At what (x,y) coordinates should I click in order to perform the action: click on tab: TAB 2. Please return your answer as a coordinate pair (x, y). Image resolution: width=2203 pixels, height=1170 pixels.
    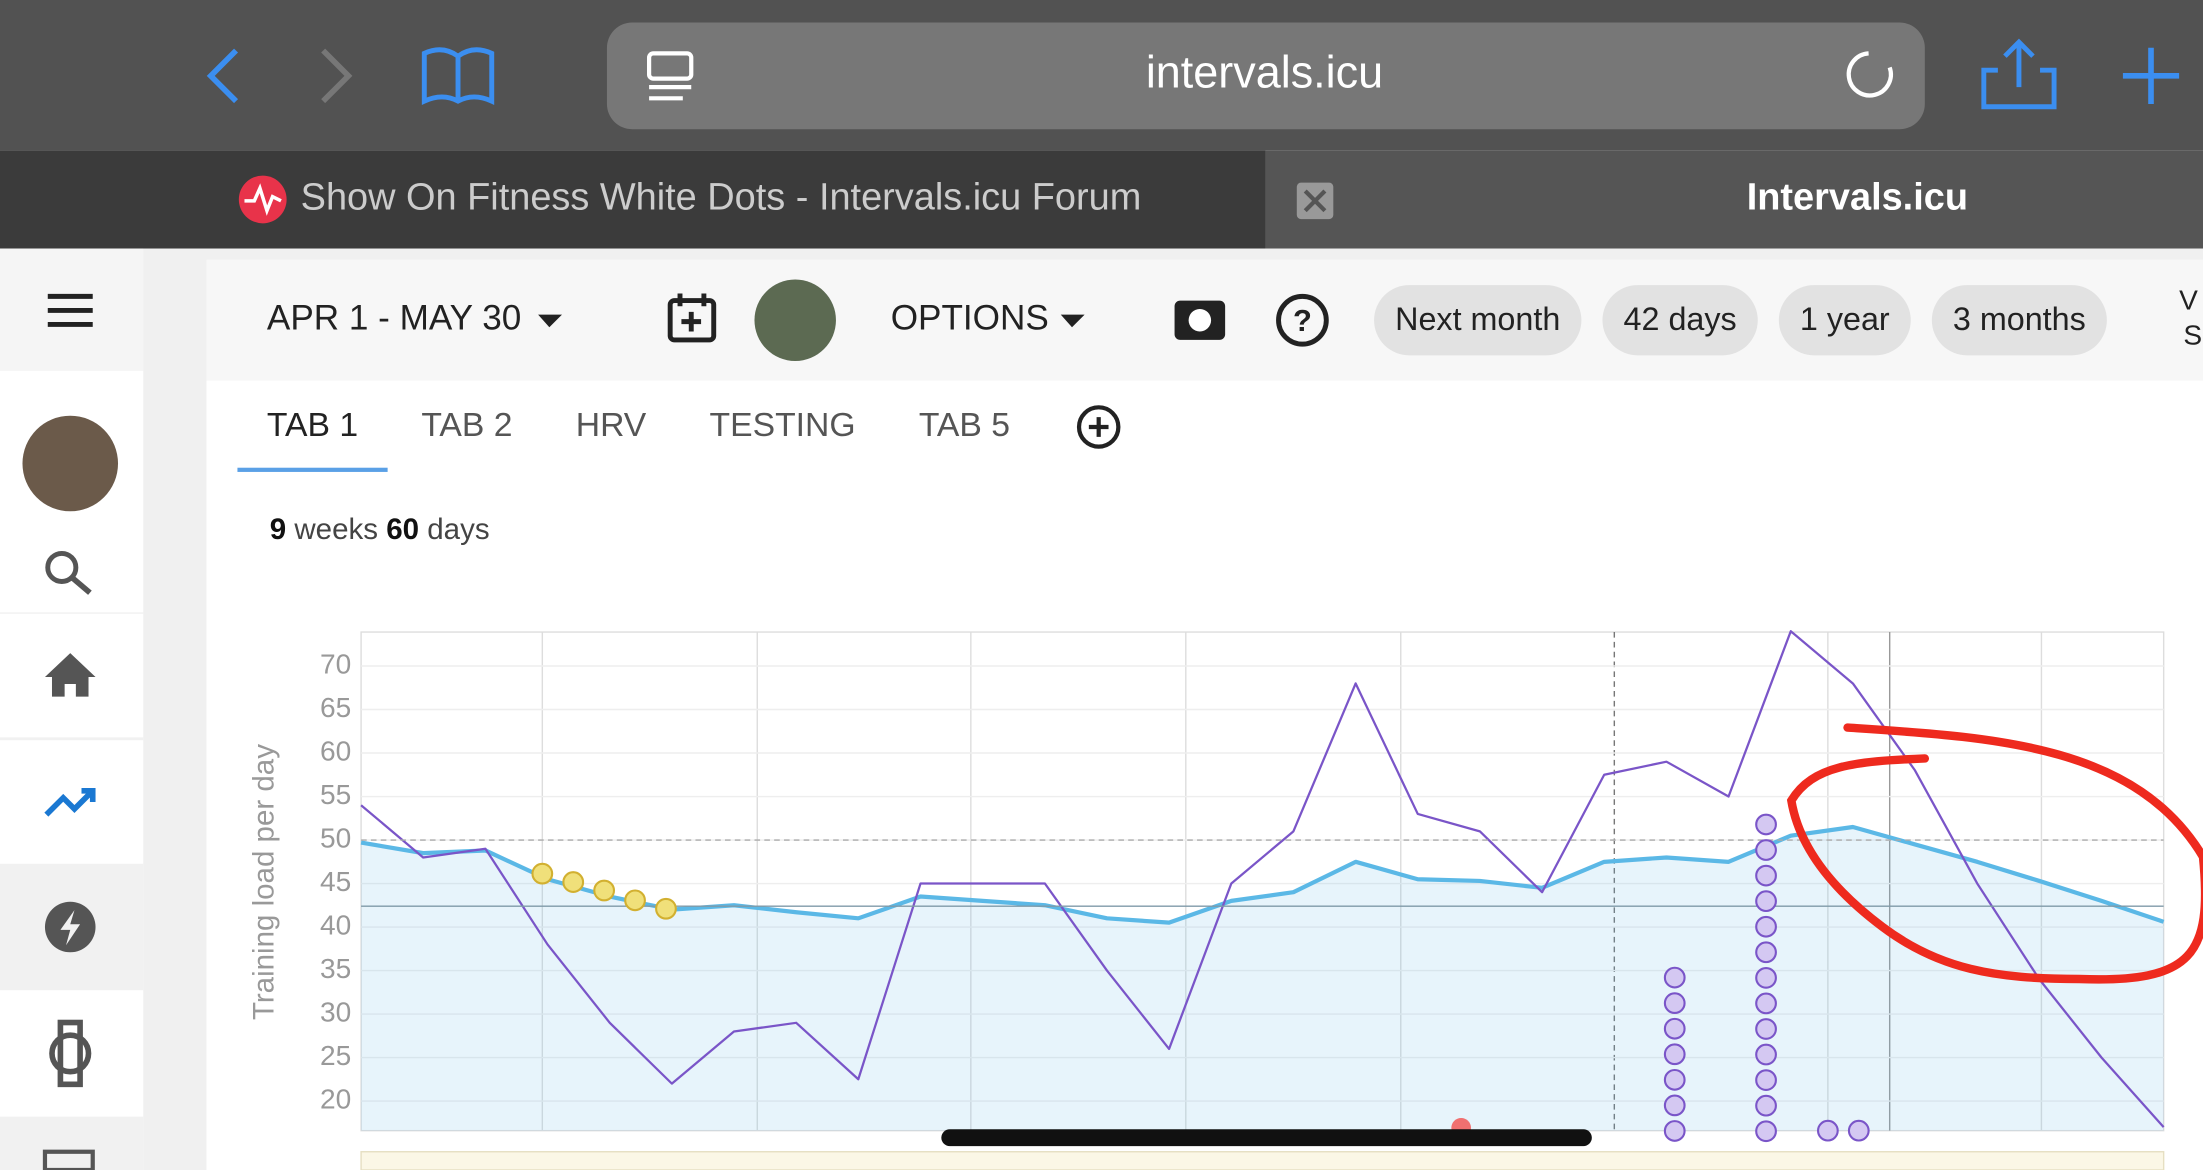
    Looking at the image, I should click on (466, 425).